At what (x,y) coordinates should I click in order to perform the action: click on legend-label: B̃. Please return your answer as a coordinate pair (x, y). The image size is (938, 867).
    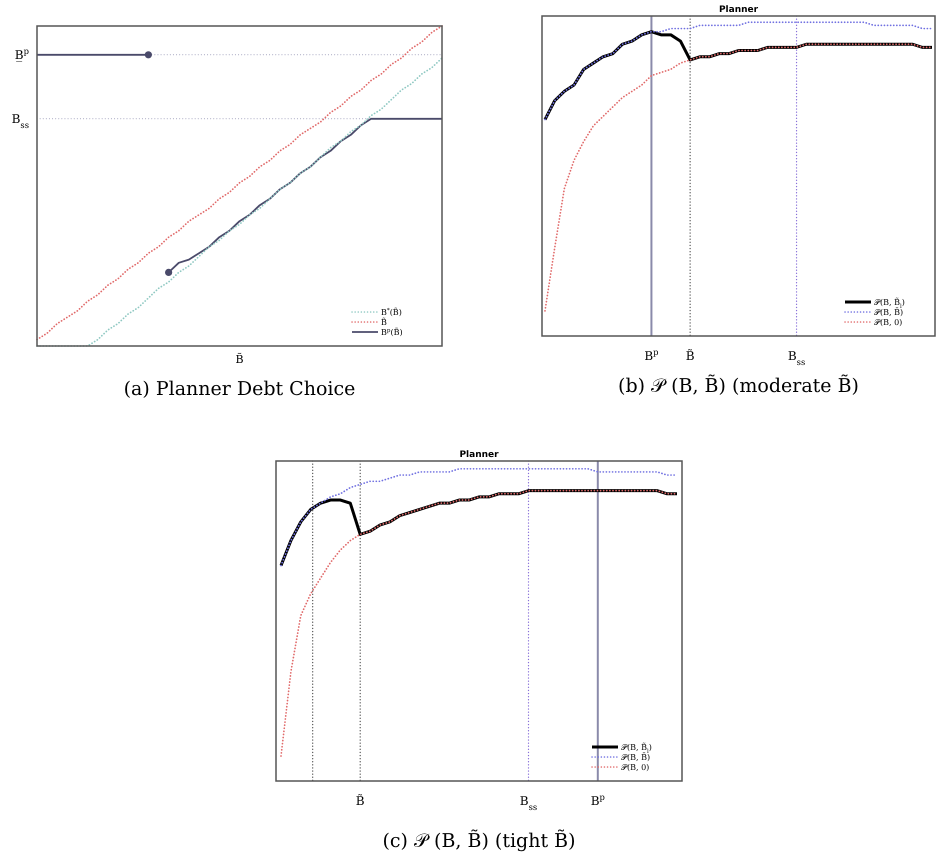
    Looking at the image, I should click on (384, 322).